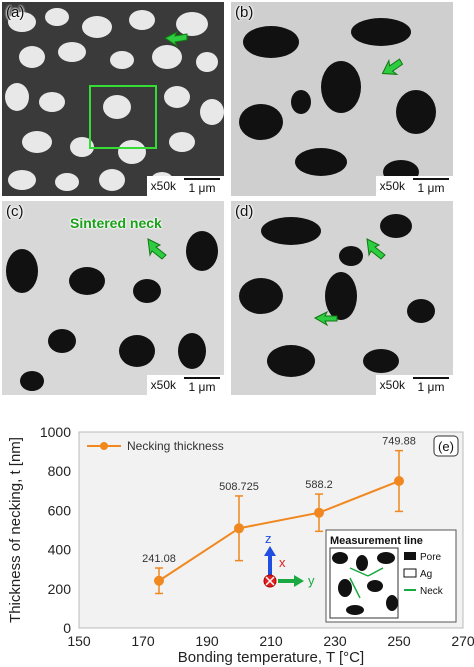 The width and height of the screenshot is (474, 667). Describe the element at coordinates (244, 211) in the screenshot. I see `panel-label-d: (d)` at that location.